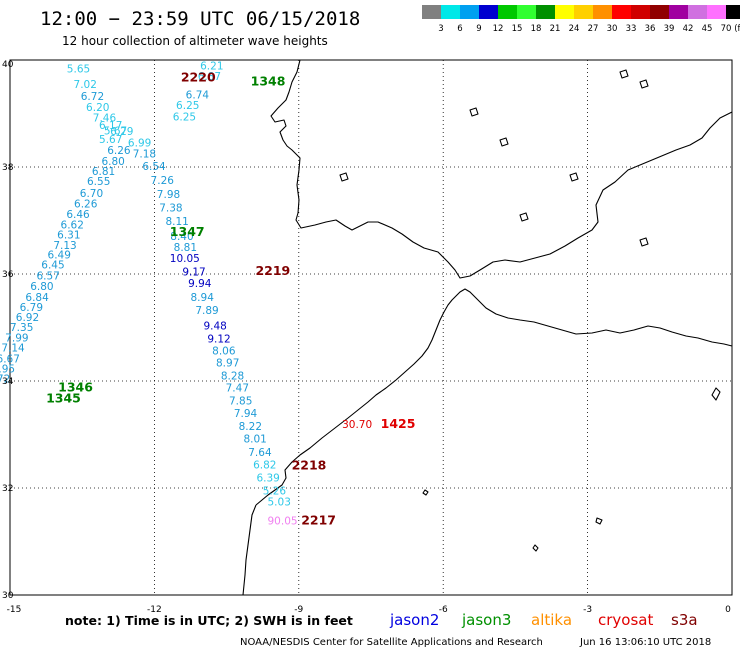  What do you see at coordinates (37, 298) in the screenshot?
I see `wave-height-label: 6.84` at bounding box center [37, 298].